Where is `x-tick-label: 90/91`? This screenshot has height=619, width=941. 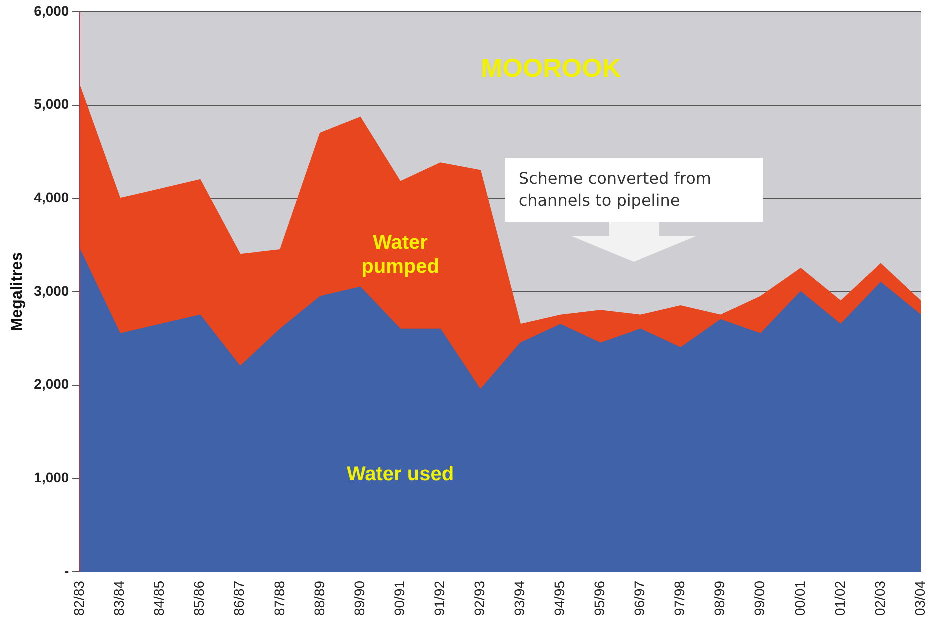
x-tick-label: 90/91 is located at coordinates (399, 598).